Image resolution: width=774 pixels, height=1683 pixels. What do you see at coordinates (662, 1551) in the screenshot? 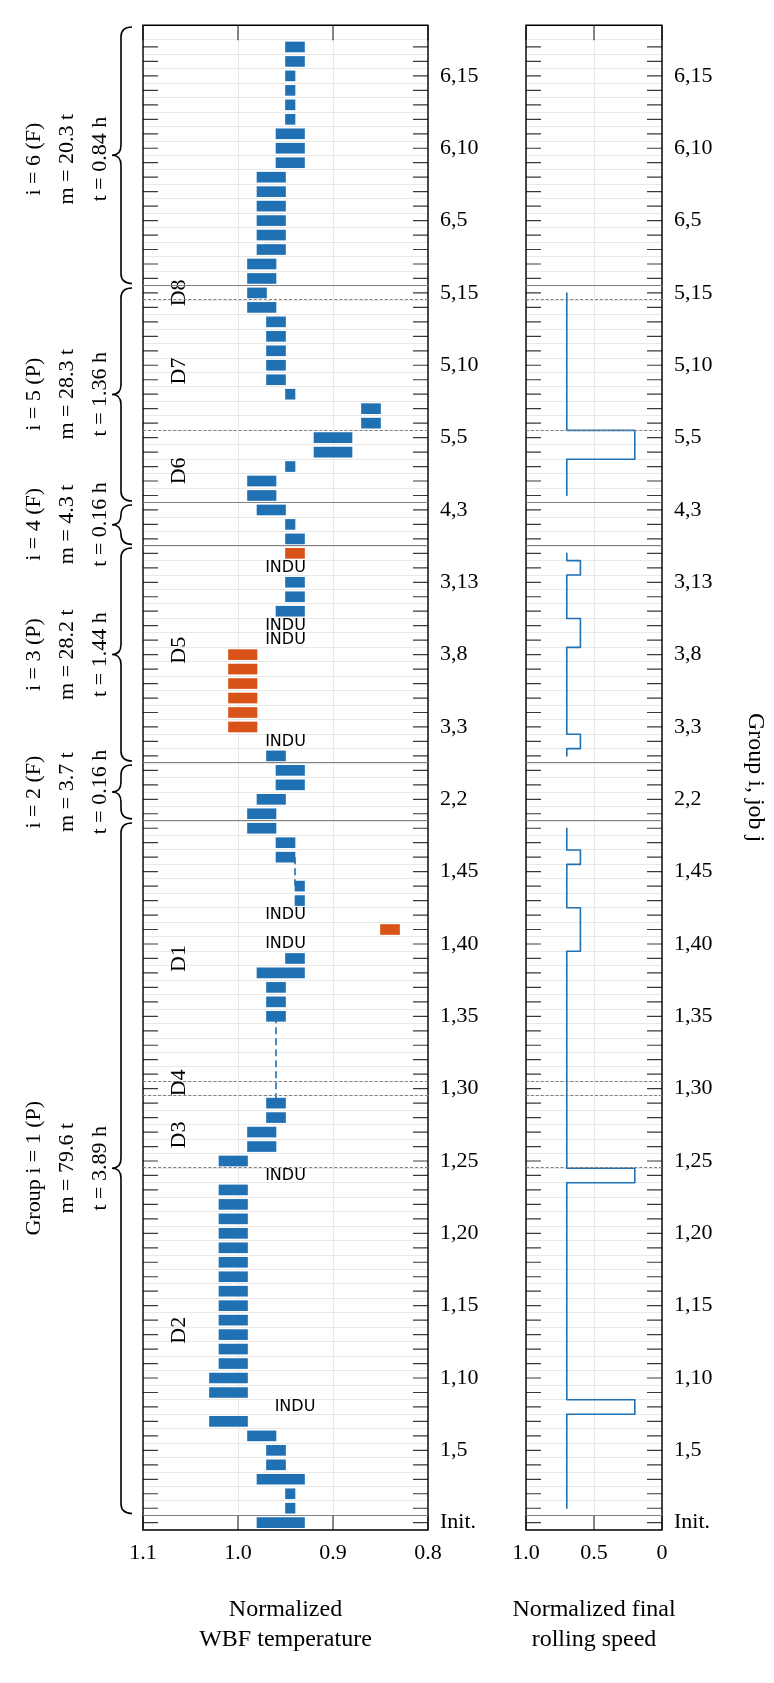
I see `x-tick-label: 0` at bounding box center [662, 1551].